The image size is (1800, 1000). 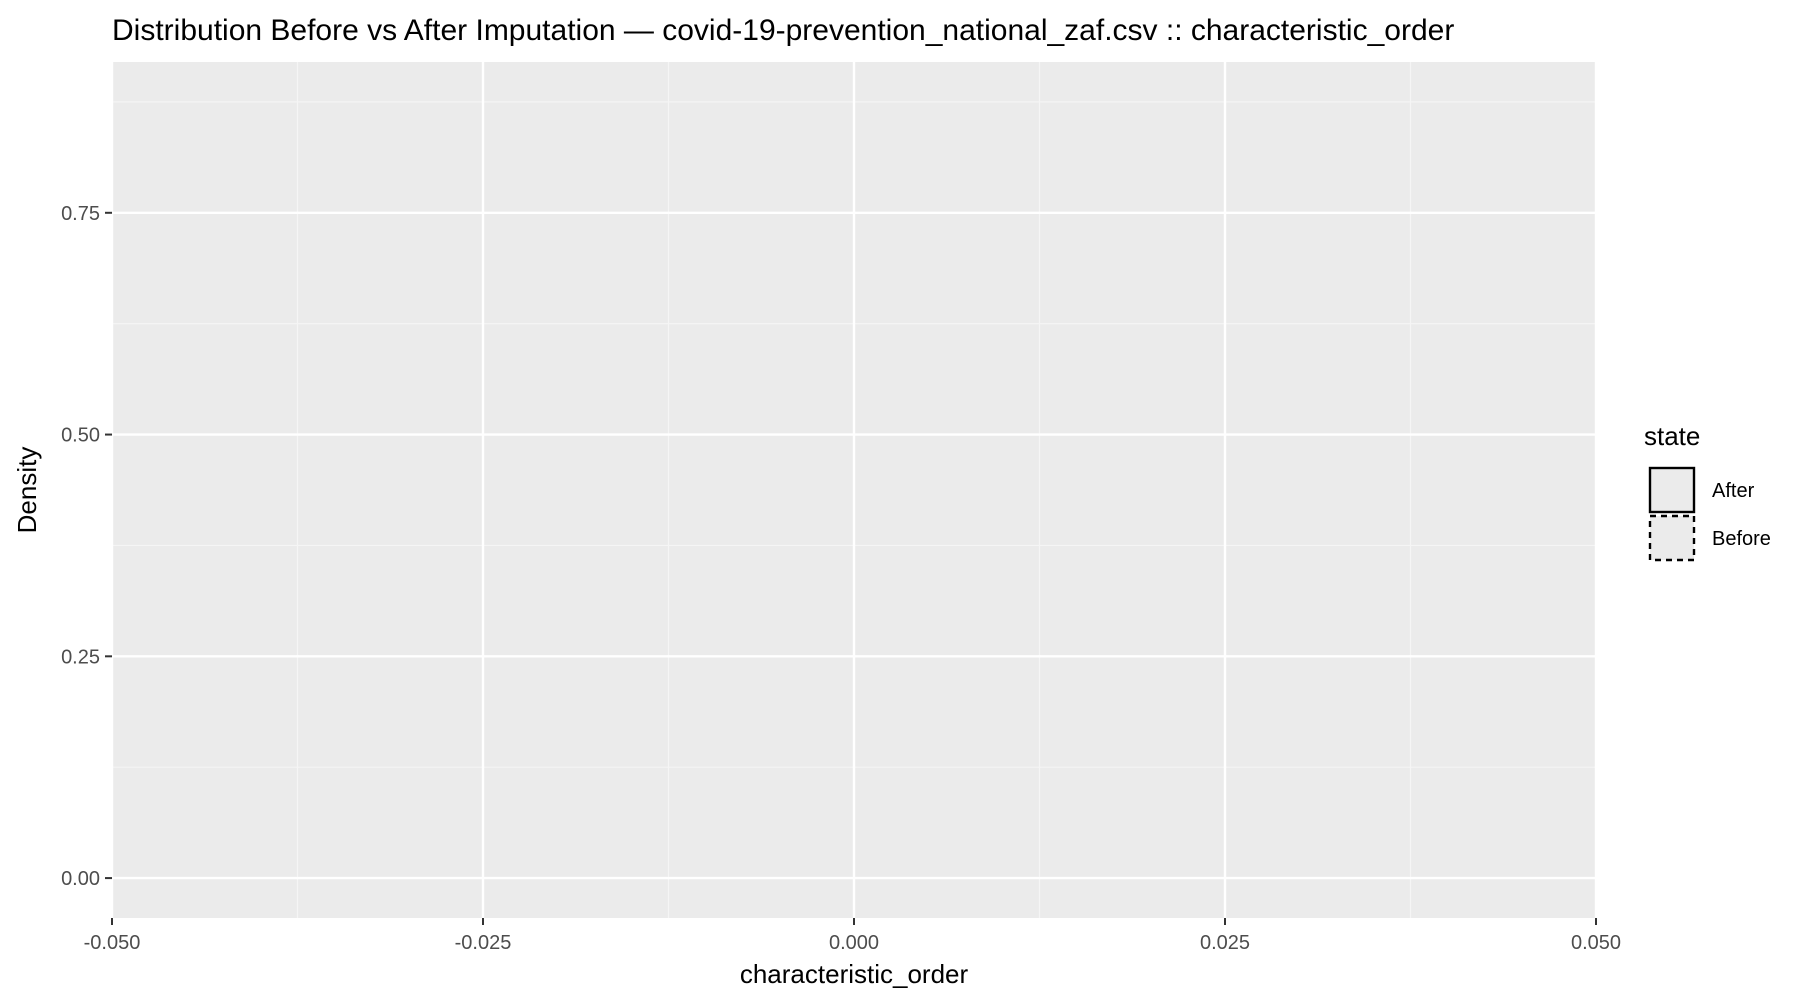 I want to click on legend-label-before: Before, so click(x=1741, y=539).